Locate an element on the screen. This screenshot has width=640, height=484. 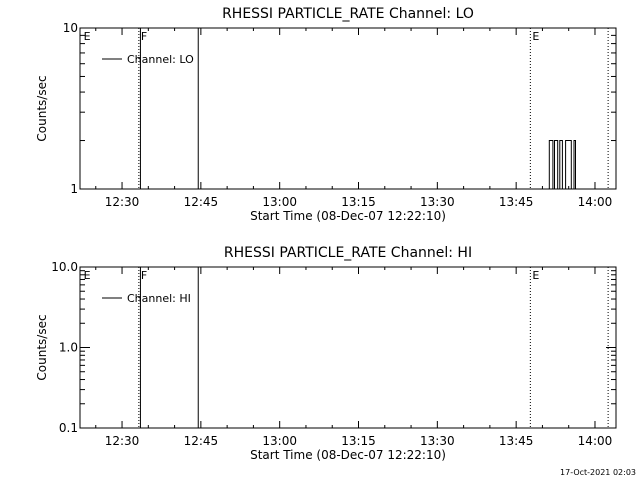
chart-1-flag-label: F is located at coordinates (144, 275).